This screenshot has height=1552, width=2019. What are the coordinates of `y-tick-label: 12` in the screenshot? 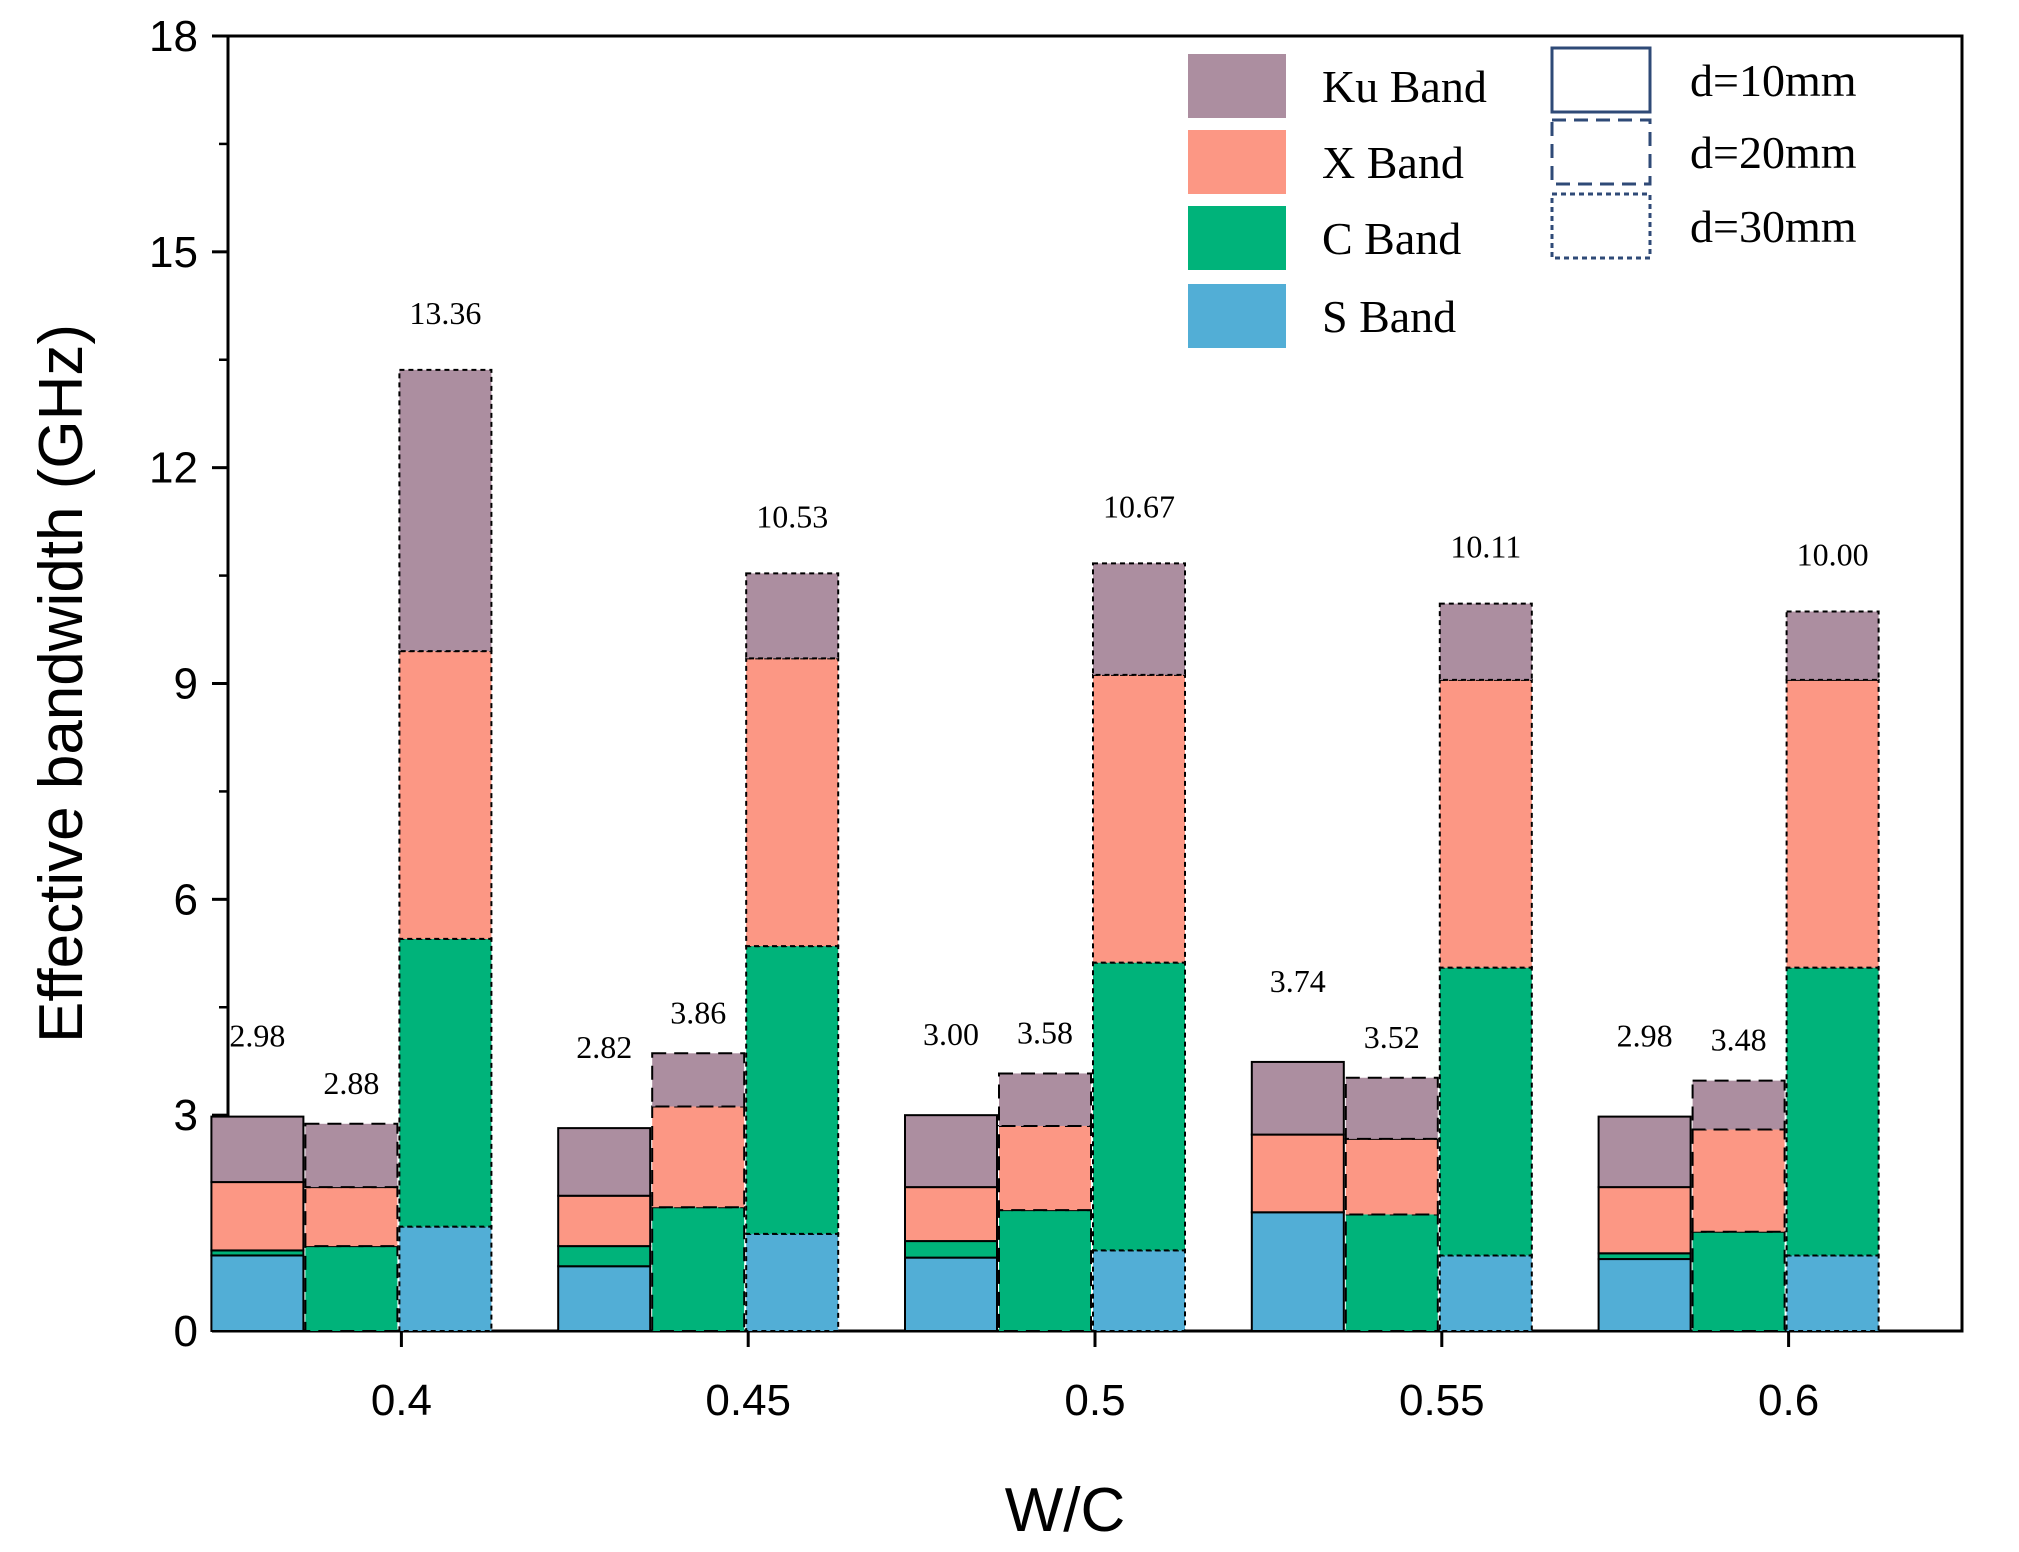 It's located at (173, 468).